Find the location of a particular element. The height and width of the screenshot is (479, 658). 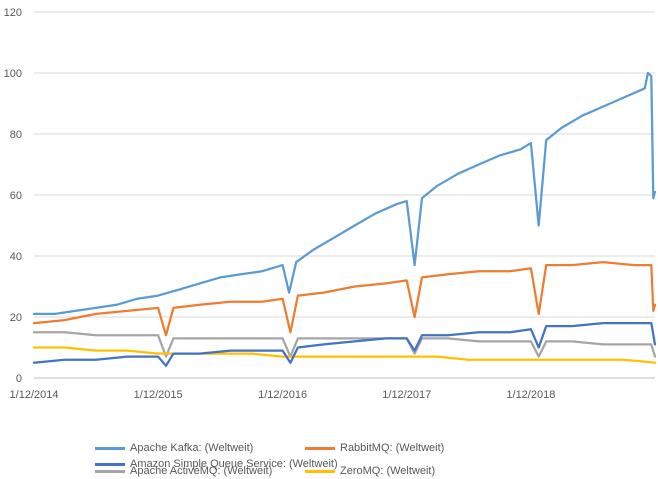

legend-swatch-kafka is located at coordinates (110, 448).